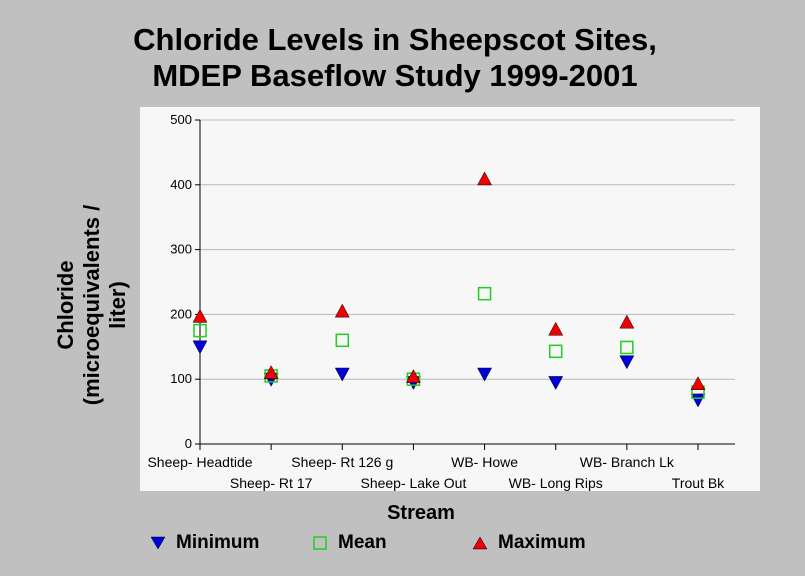 The width and height of the screenshot is (805, 576). What do you see at coordinates (556, 483) in the screenshot?
I see `x-tick-label: WB- Long Rips` at bounding box center [556, 483].